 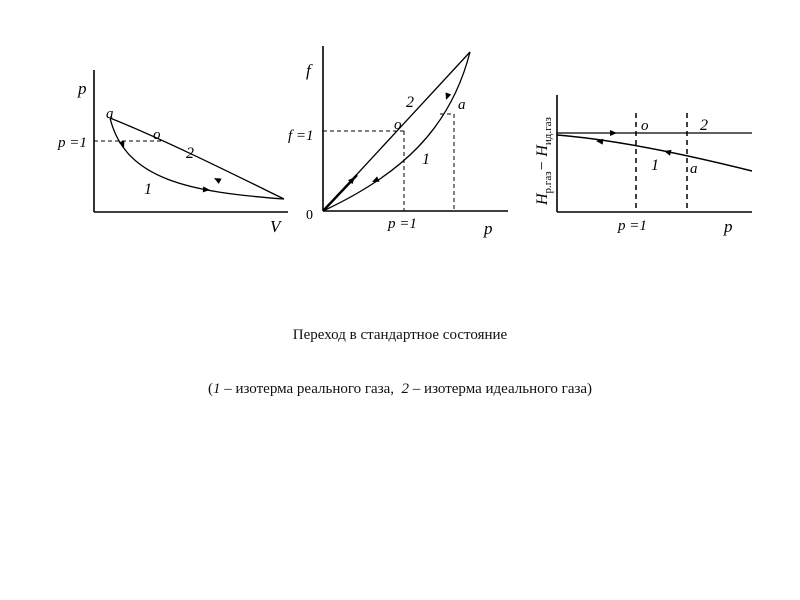 I want to click on fp-point-a: a, so click(x=462, y=105).